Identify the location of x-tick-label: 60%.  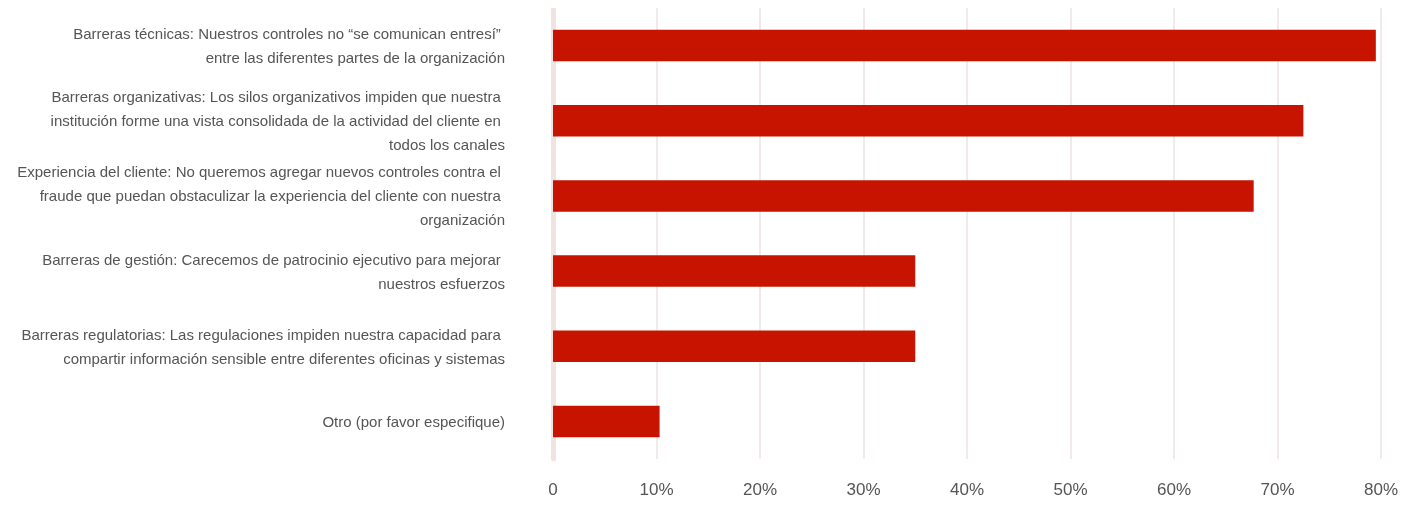
(1174, 489).